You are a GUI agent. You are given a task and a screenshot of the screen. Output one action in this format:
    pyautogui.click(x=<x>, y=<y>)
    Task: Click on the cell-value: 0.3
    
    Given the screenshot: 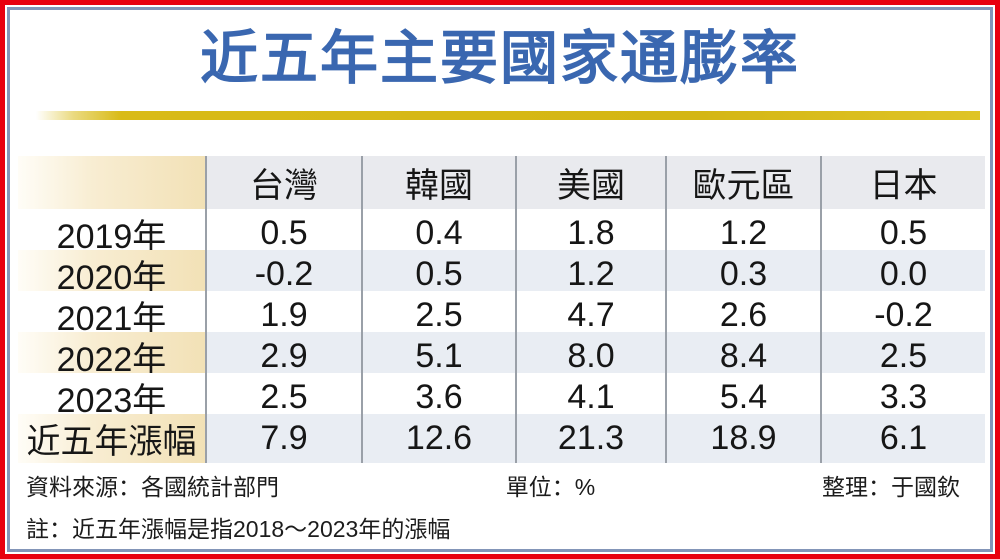 What is the action you would take?
    pyautogui.click(x=742, y=274)
    